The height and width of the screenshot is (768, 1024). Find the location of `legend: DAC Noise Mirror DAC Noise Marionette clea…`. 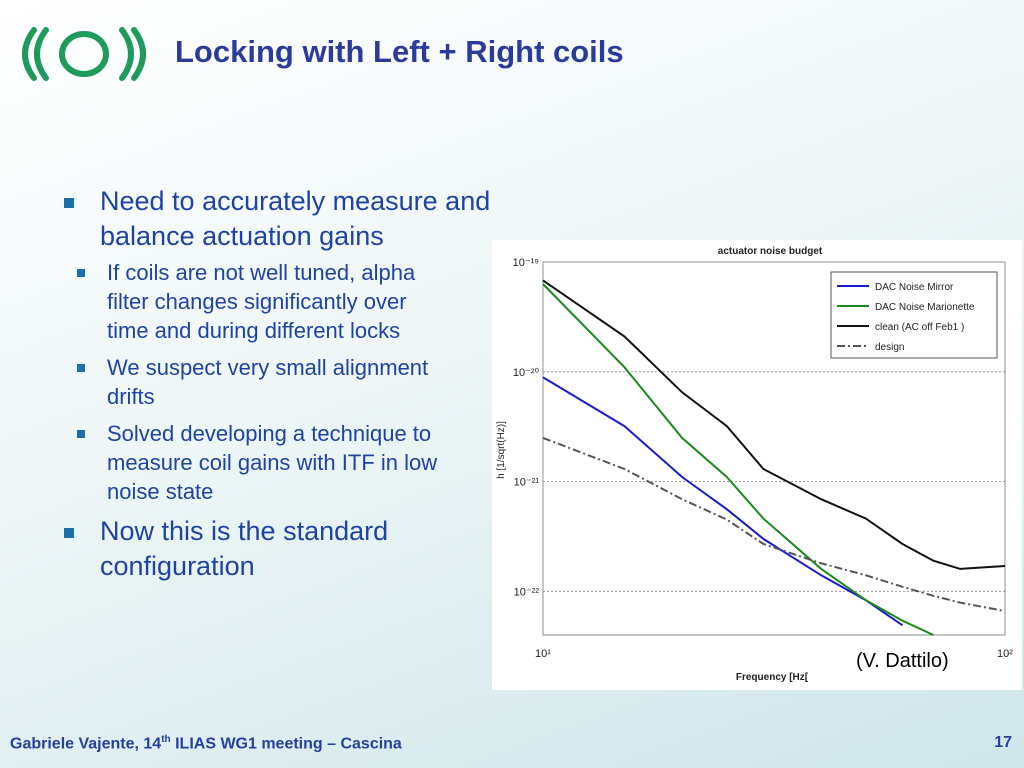

legend: DAC Noise Mirror DAC Noise Marionette clea… is located at coordinates (914, 315).